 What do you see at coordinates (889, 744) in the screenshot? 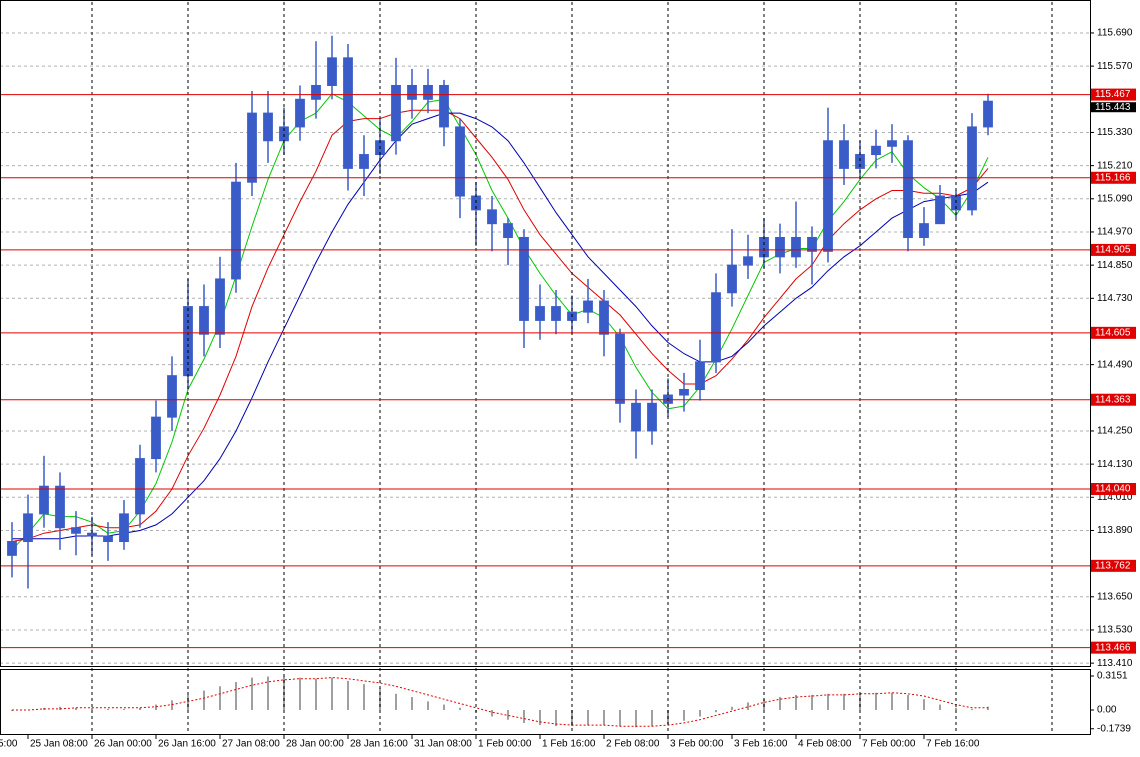
I see `x-tick-label: 7 Feb 00:00` at bounding box center [889, 744].